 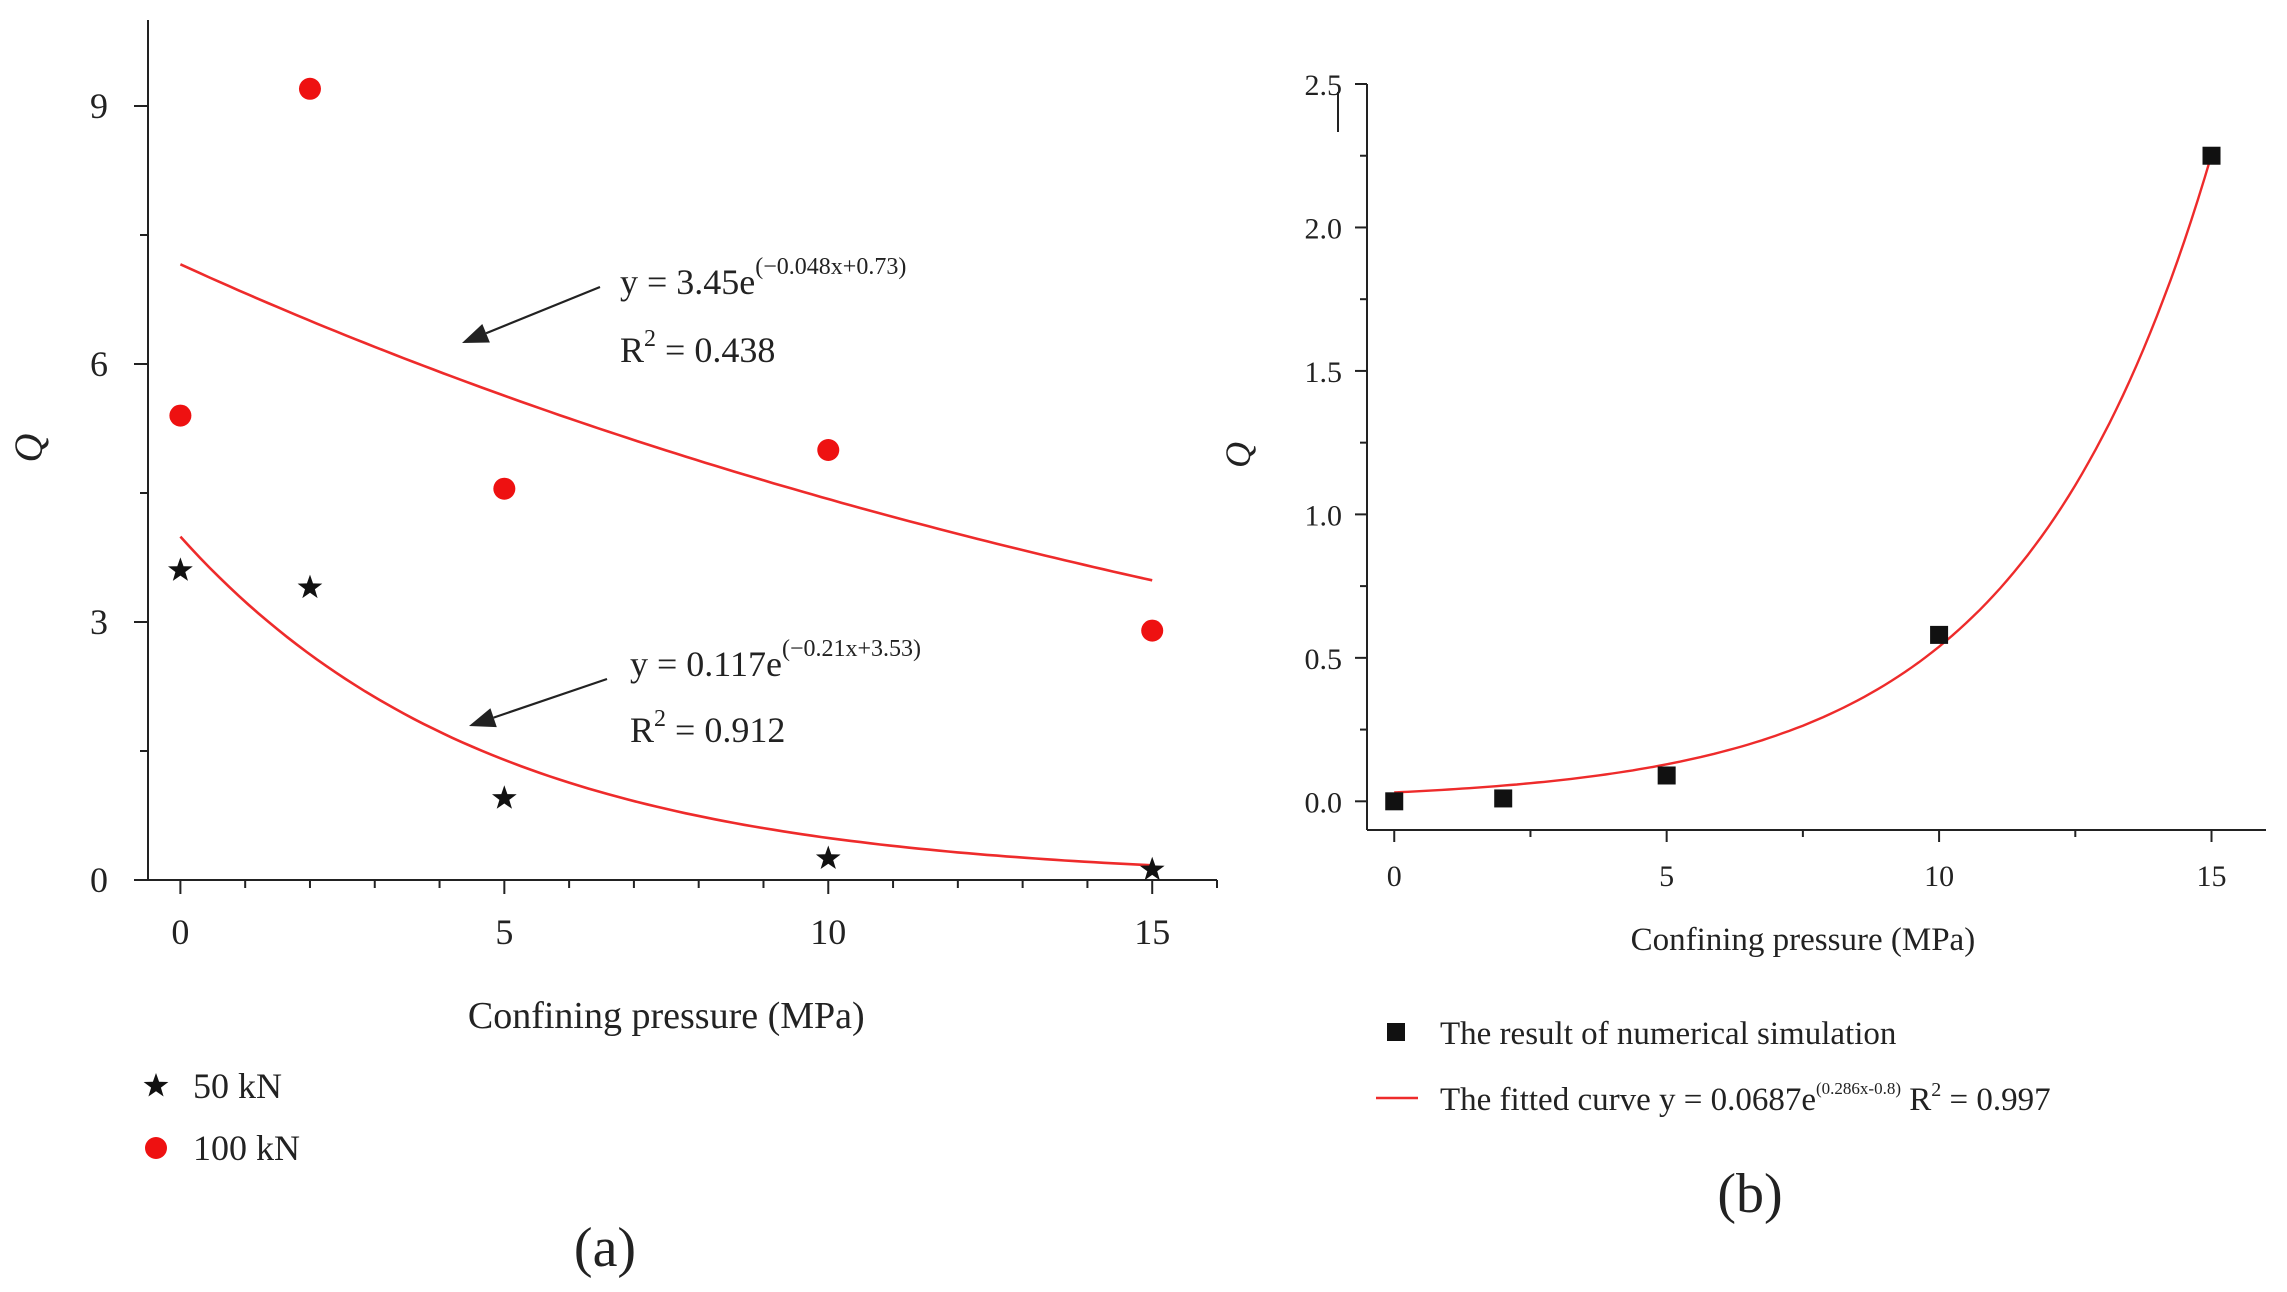 What do you see at coordinates (1324, 85) in the screenshot?
I see `y-tick-label: 2.5` at bounding box center [1324, 85].